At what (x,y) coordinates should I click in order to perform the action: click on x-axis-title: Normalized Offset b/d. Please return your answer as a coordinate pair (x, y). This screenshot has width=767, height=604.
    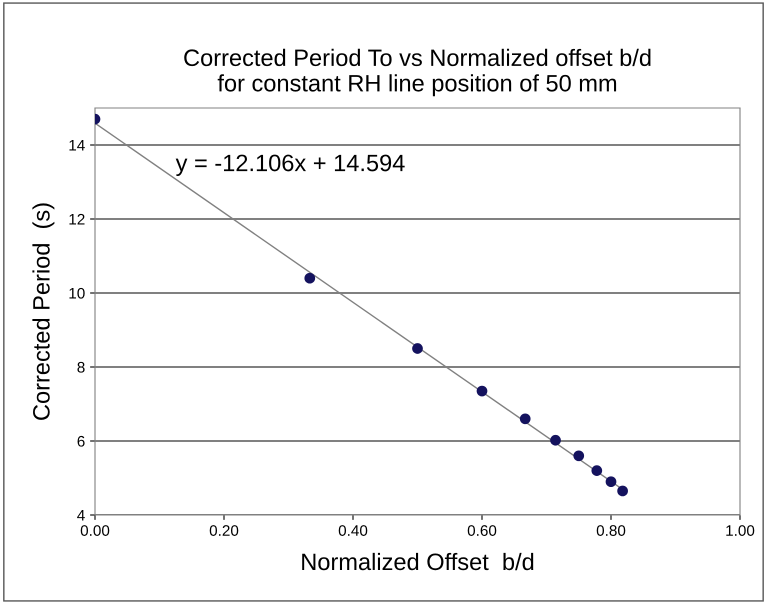
    Looking at the image, I should click on (418, 561).